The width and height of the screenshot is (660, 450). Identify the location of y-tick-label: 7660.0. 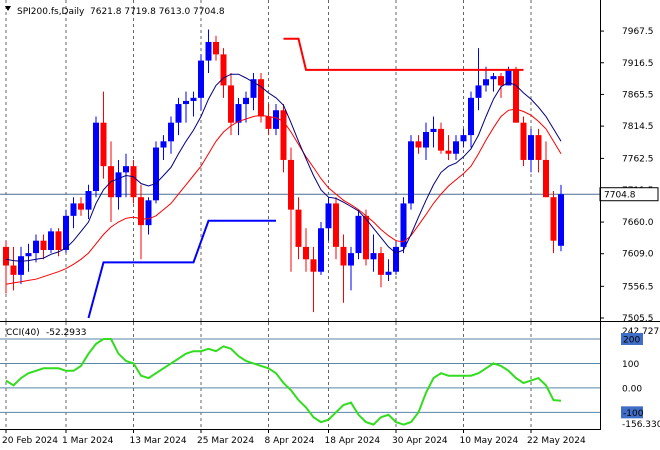
(638, 223).